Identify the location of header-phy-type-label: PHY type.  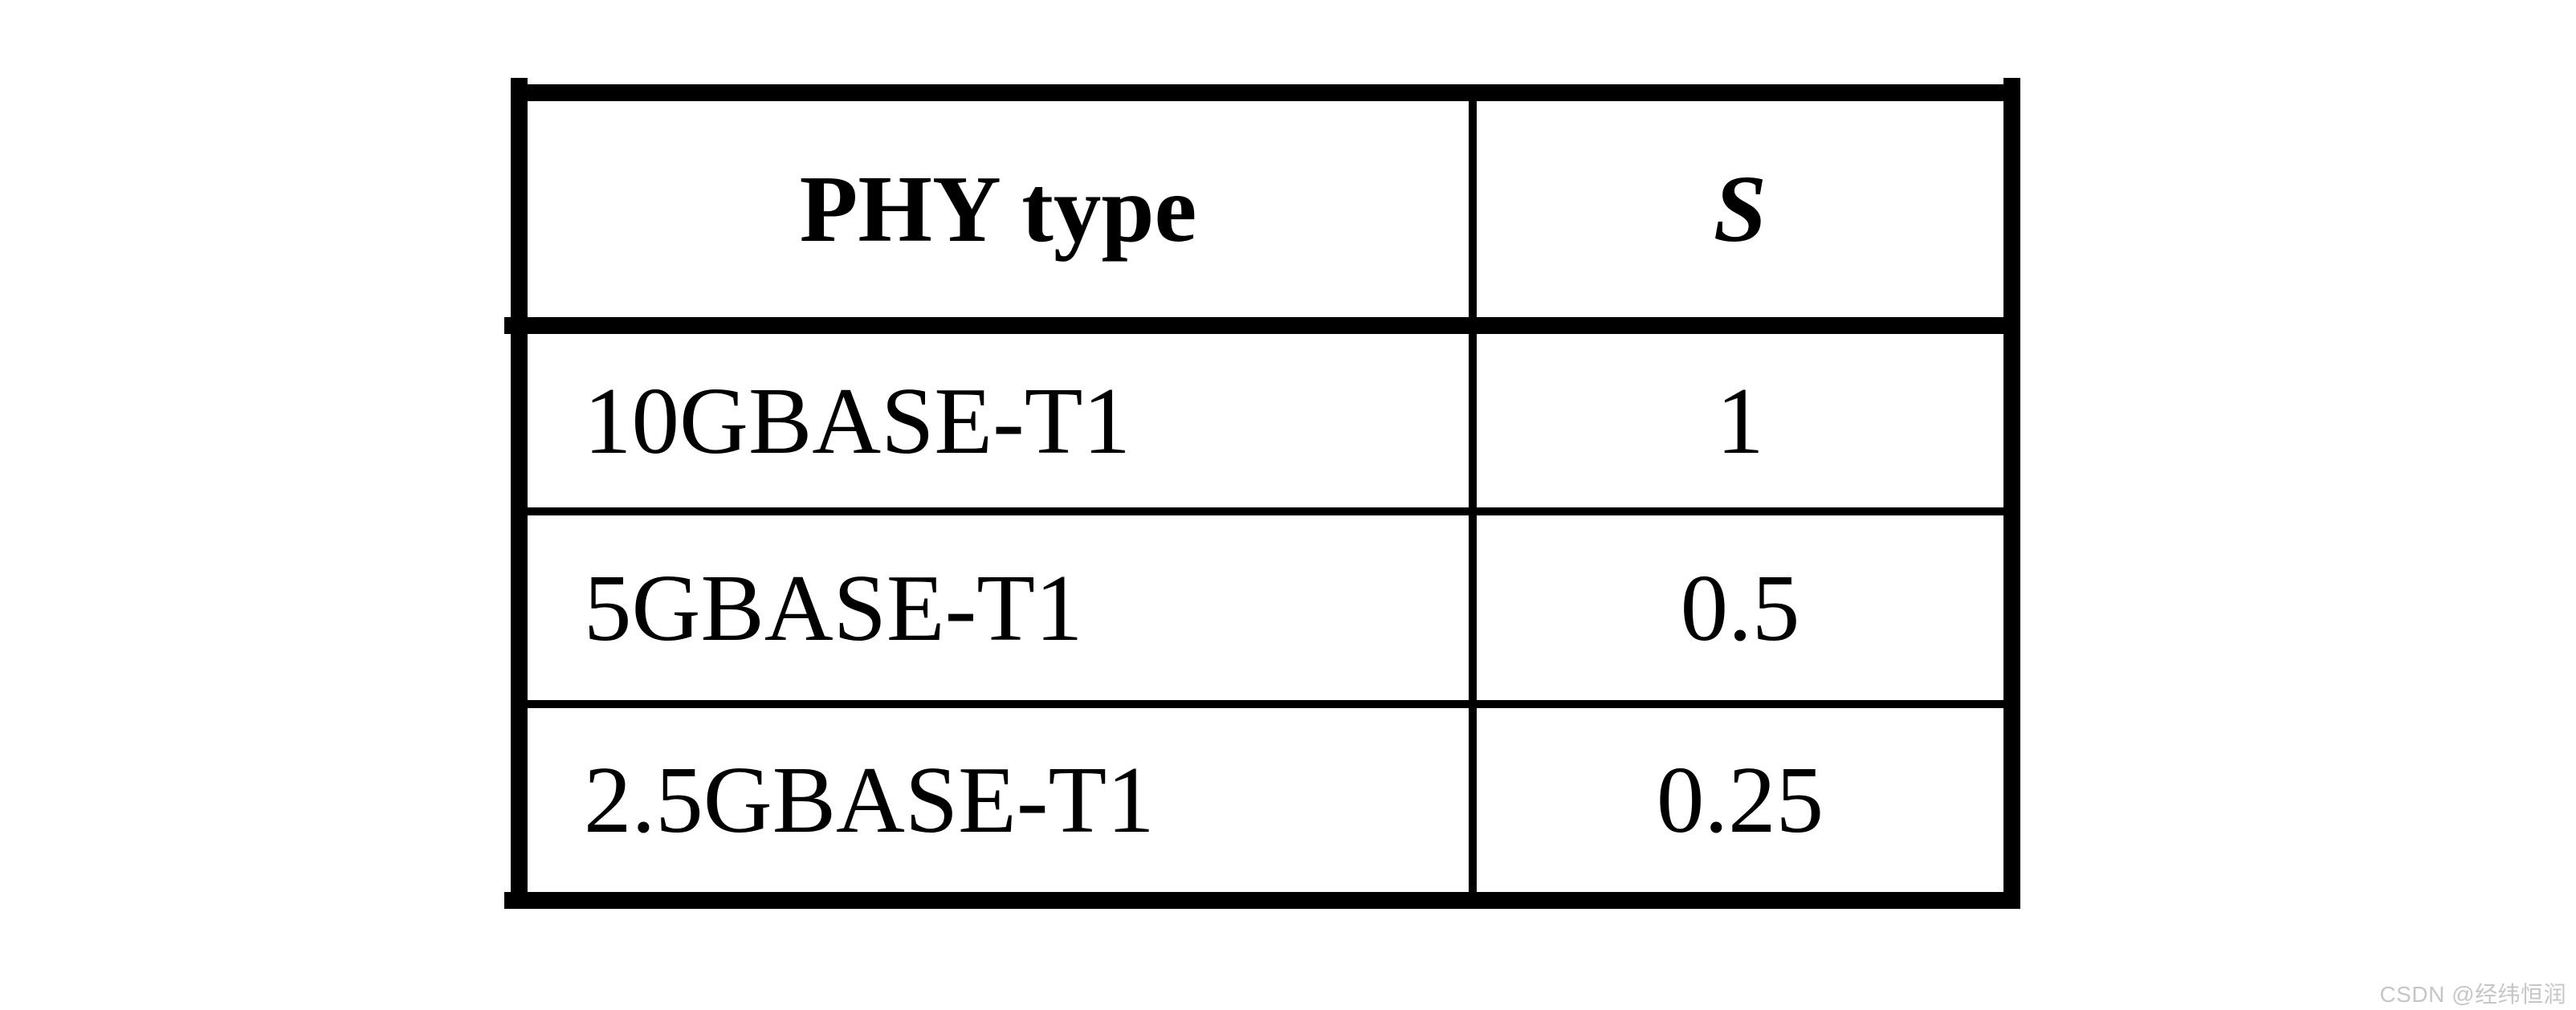
(998, 209).